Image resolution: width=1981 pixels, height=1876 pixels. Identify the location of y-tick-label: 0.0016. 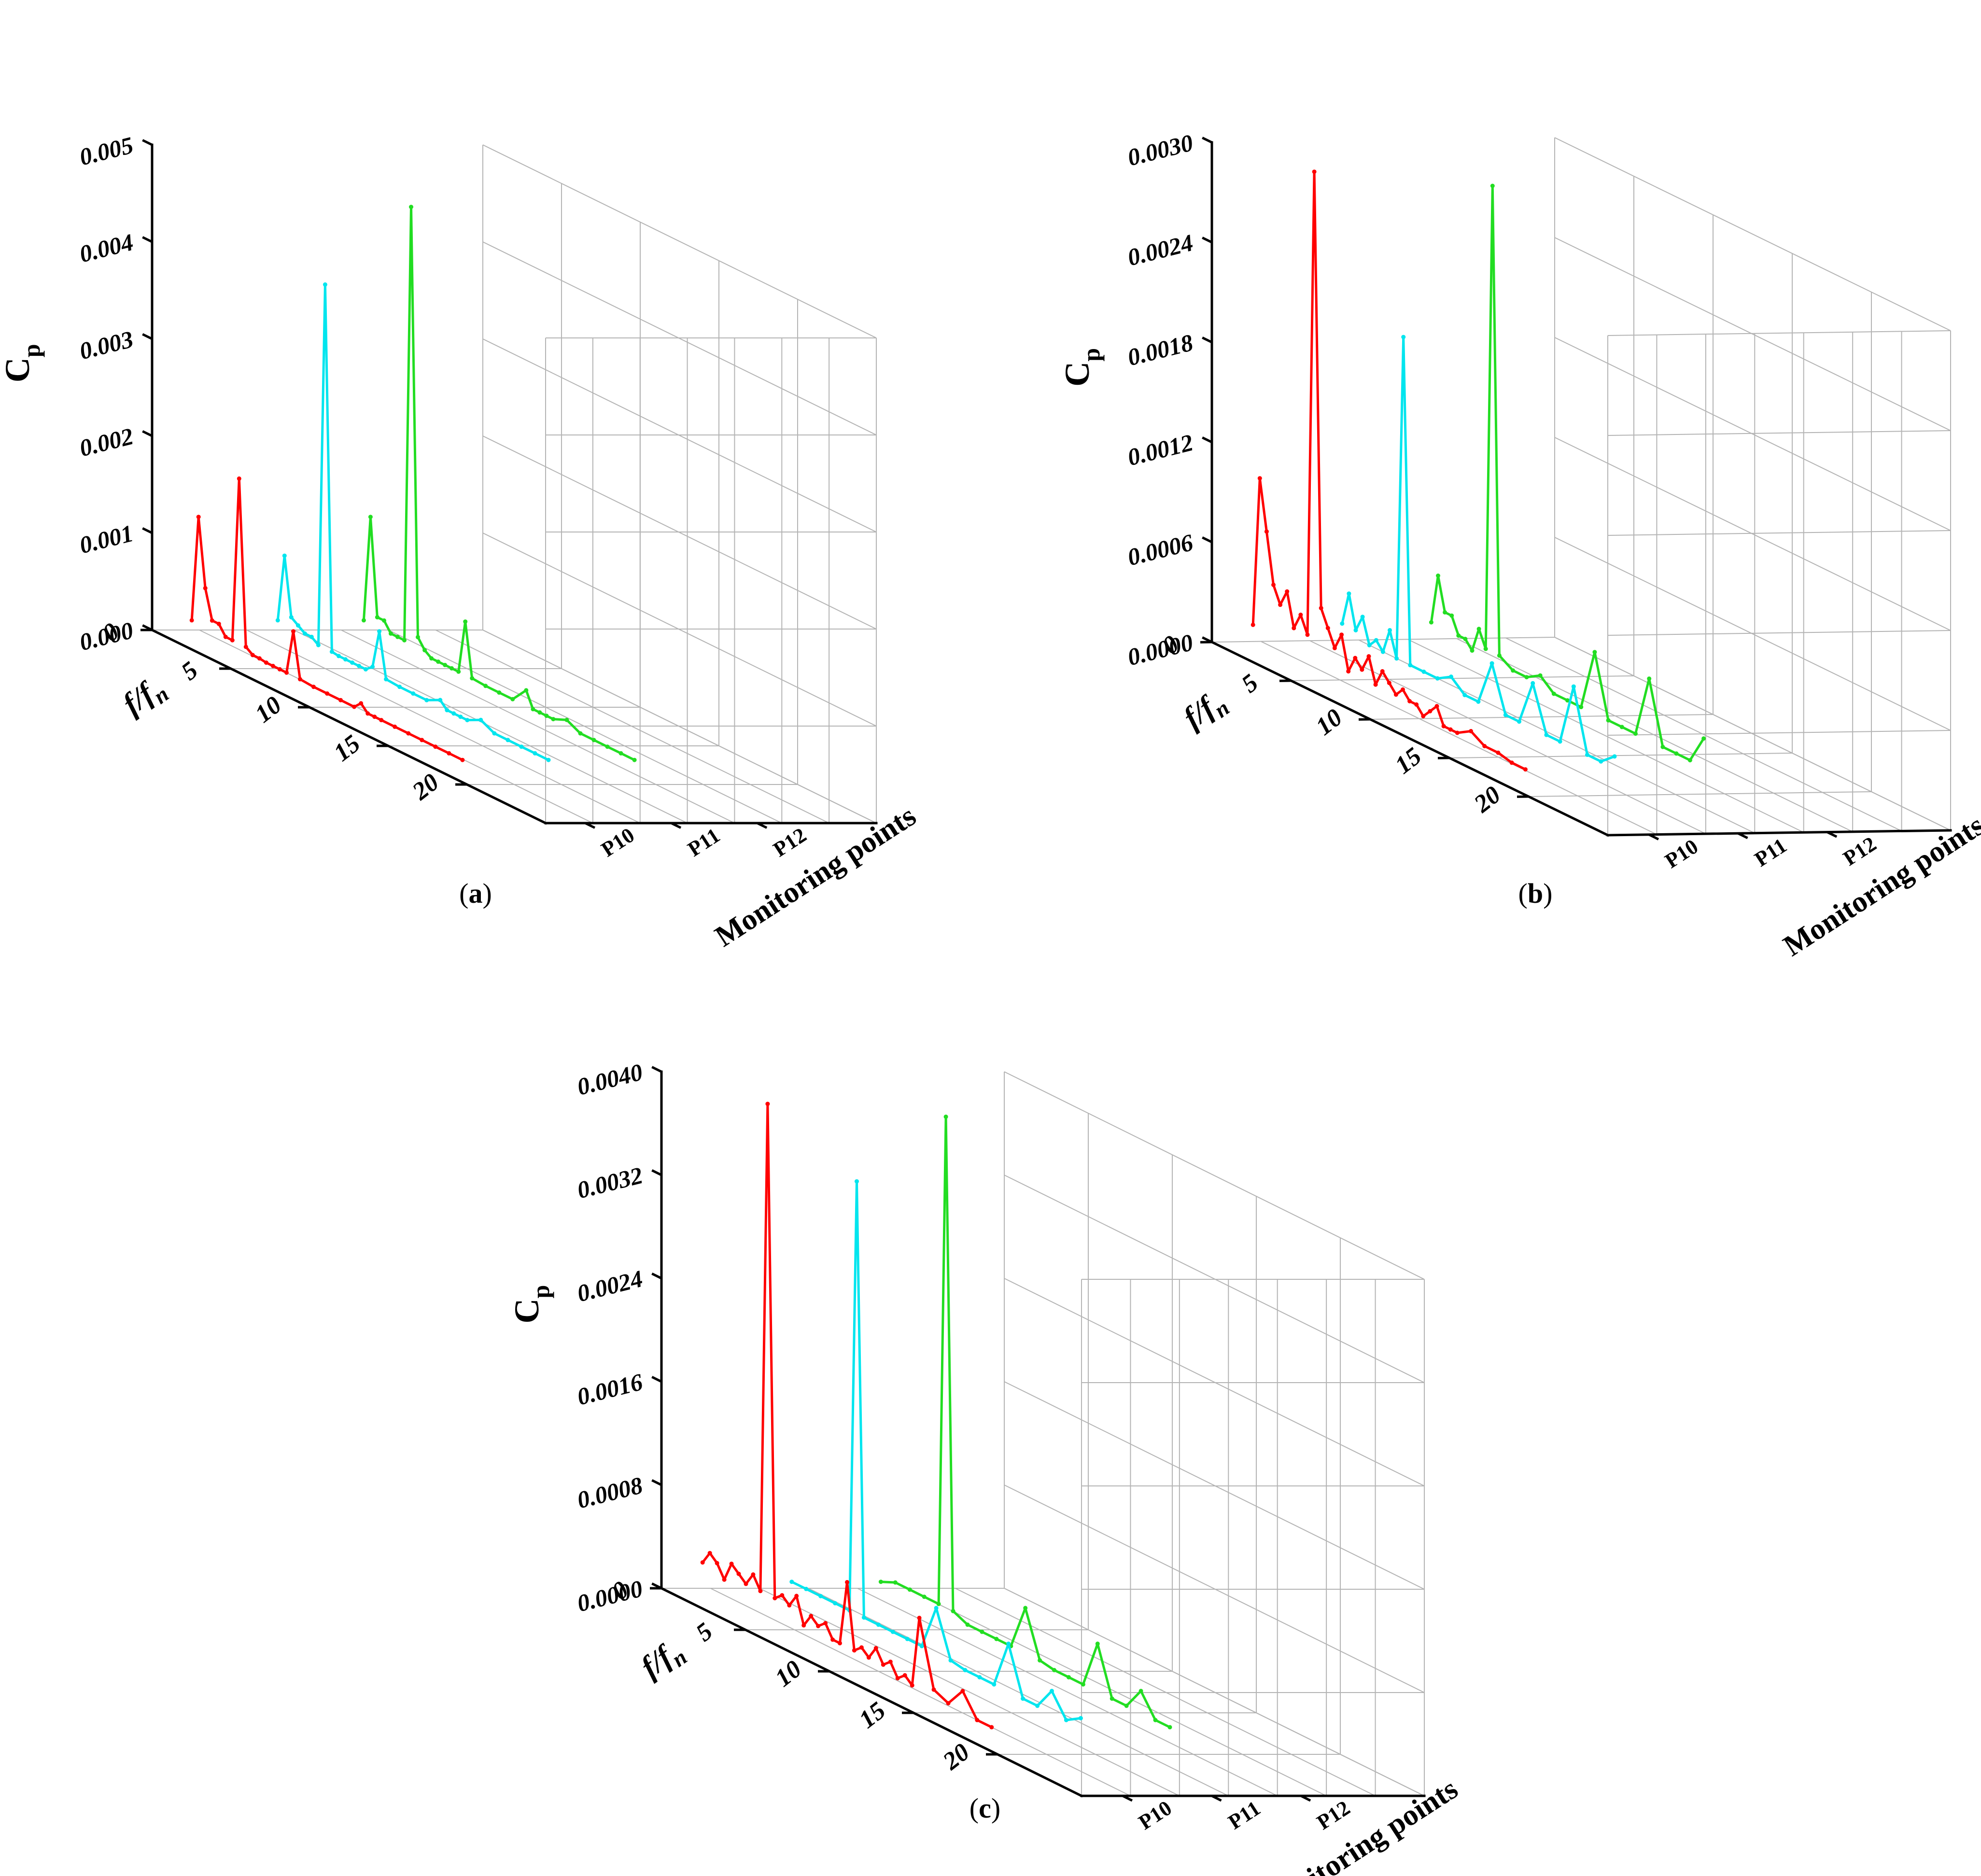
(611, 1390).